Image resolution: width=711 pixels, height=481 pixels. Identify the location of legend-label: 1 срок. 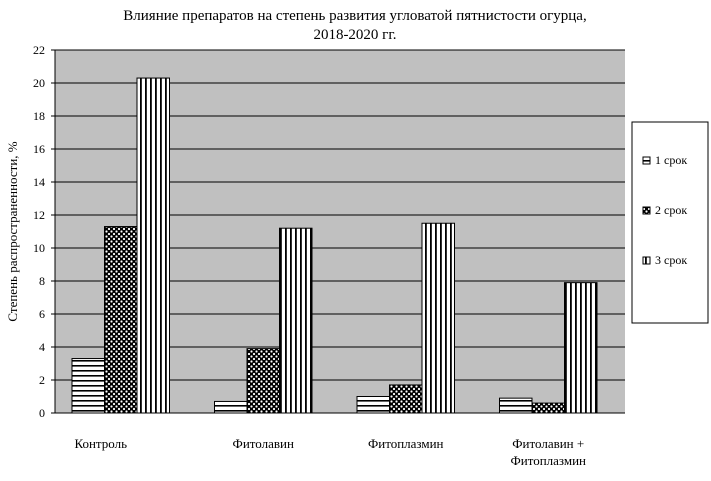
(671, 160).